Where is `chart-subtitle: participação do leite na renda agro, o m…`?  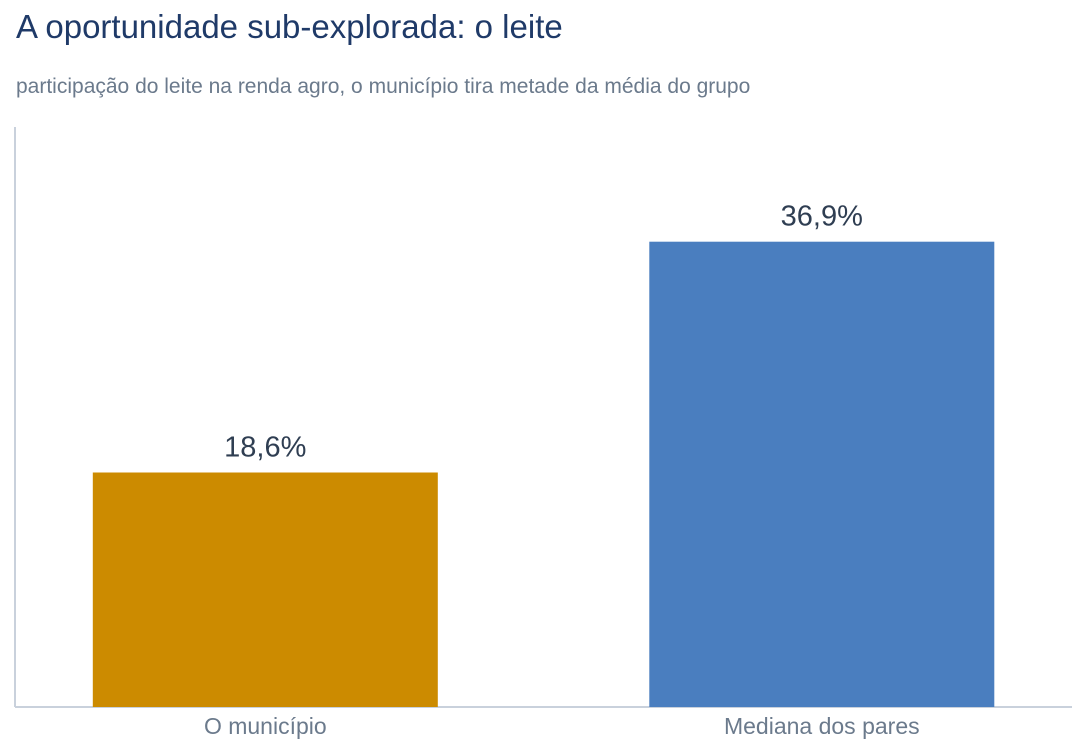
chart-subtitle: participação do leite na renda agro, o m… is located at coordinates (383, 86).